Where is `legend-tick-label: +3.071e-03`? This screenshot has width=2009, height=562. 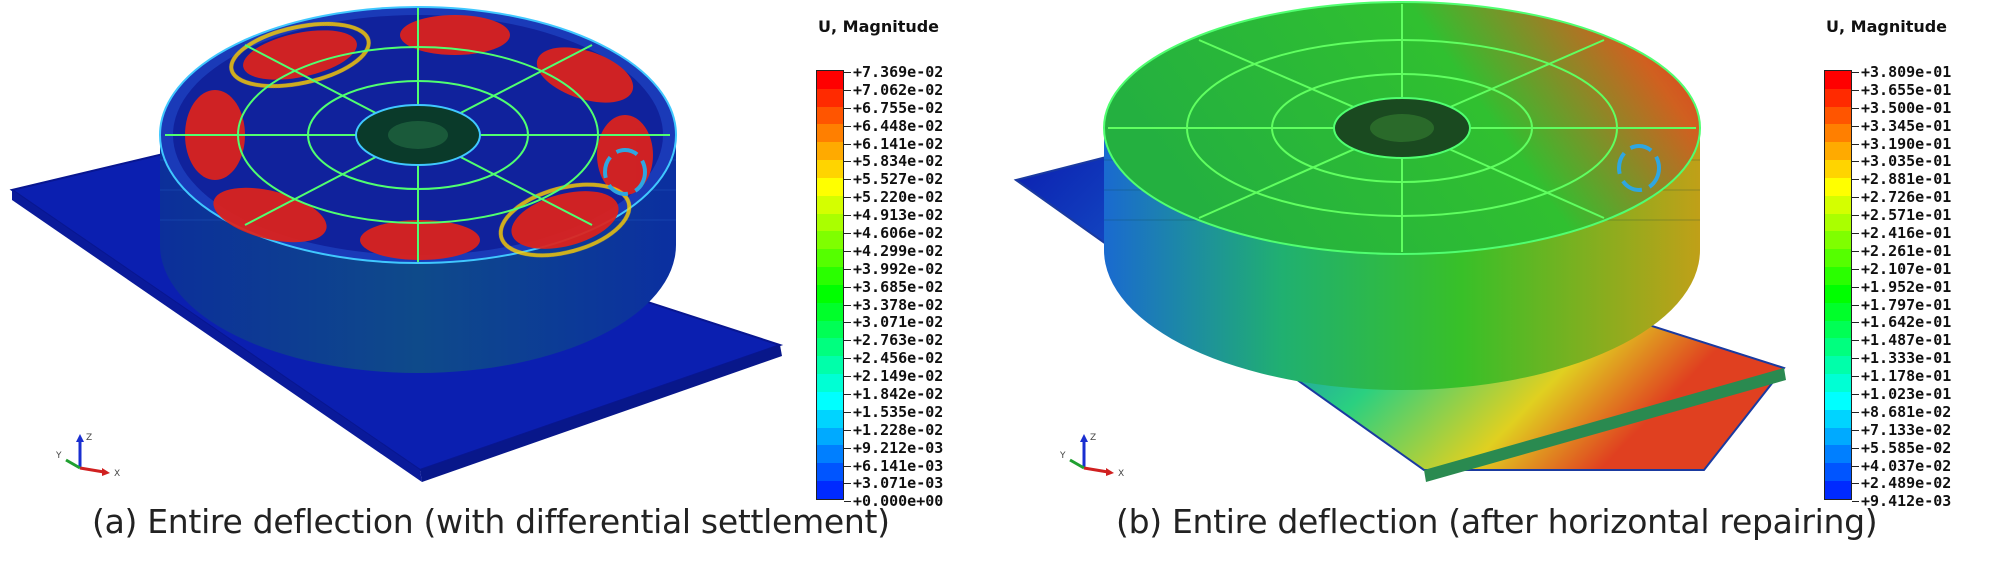
legend-tick-label: +3.071e-03 is located at coordinates (893, 484).